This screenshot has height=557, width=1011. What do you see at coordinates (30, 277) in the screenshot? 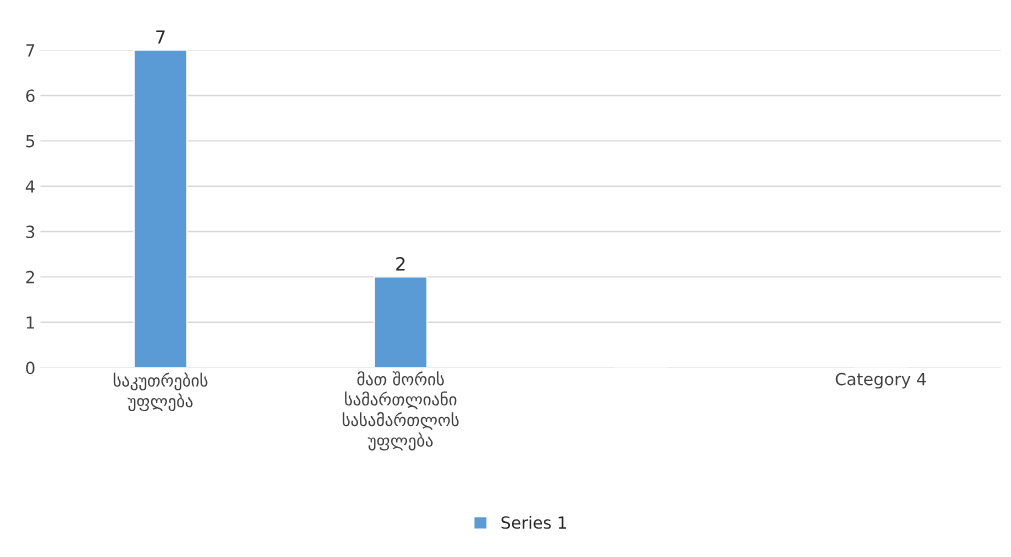
I see `y-tick-label: 2` at bounding box center [30, 277].